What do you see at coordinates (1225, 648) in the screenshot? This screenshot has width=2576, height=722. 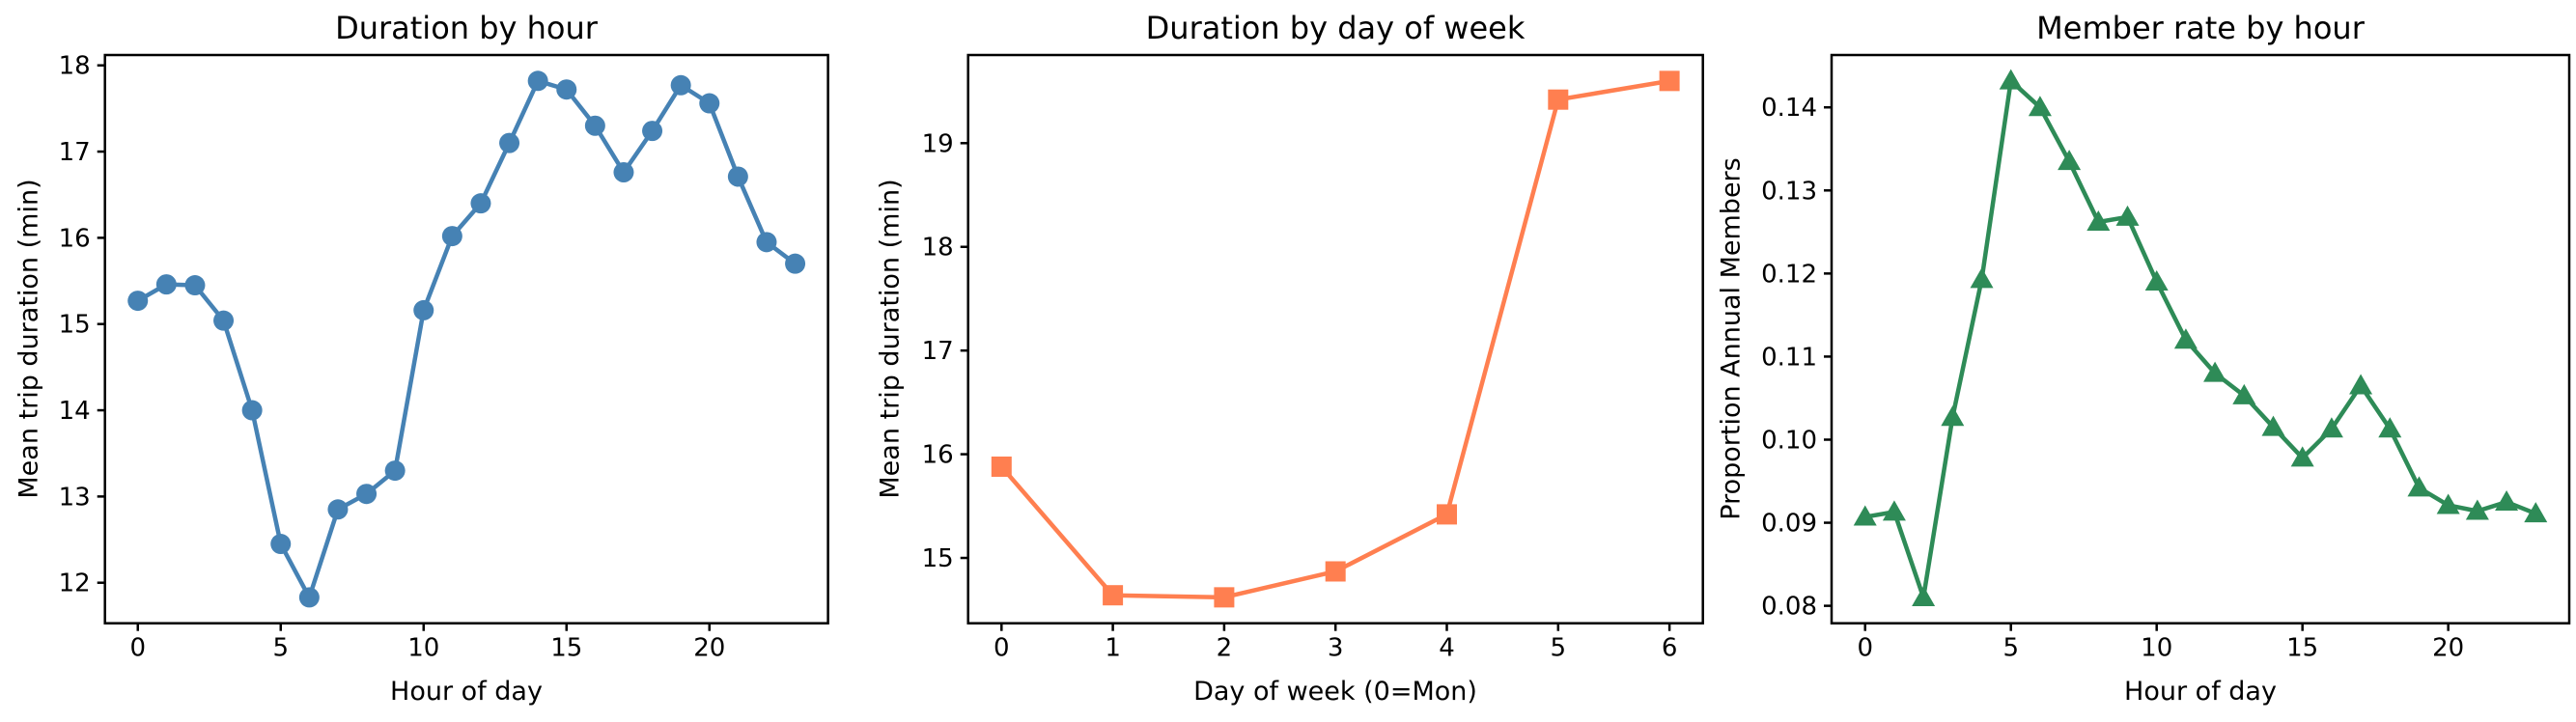 I see `x-tick-label: 2` at bounding box center [1225, 648].